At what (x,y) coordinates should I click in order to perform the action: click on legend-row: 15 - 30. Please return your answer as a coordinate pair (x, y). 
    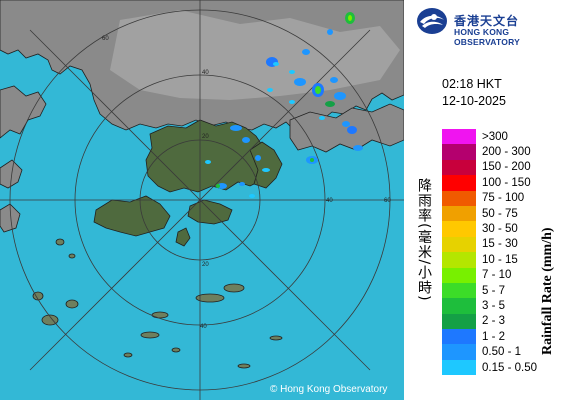
    Looking at the image, I should click on (489, 244).